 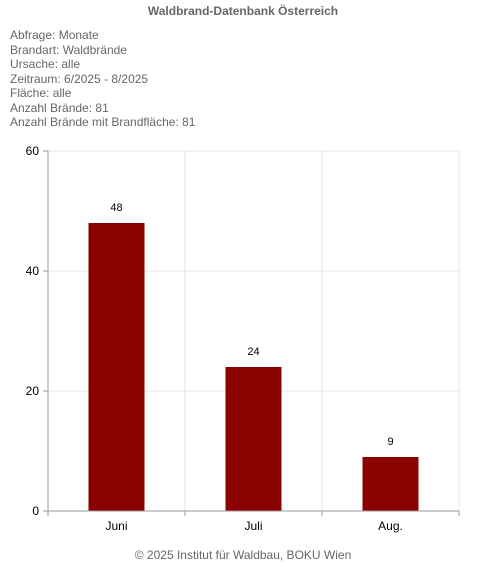 I want to click on info-line-anzahl-braende: Anzahl Brände: 81, so click(x=59, y=107).